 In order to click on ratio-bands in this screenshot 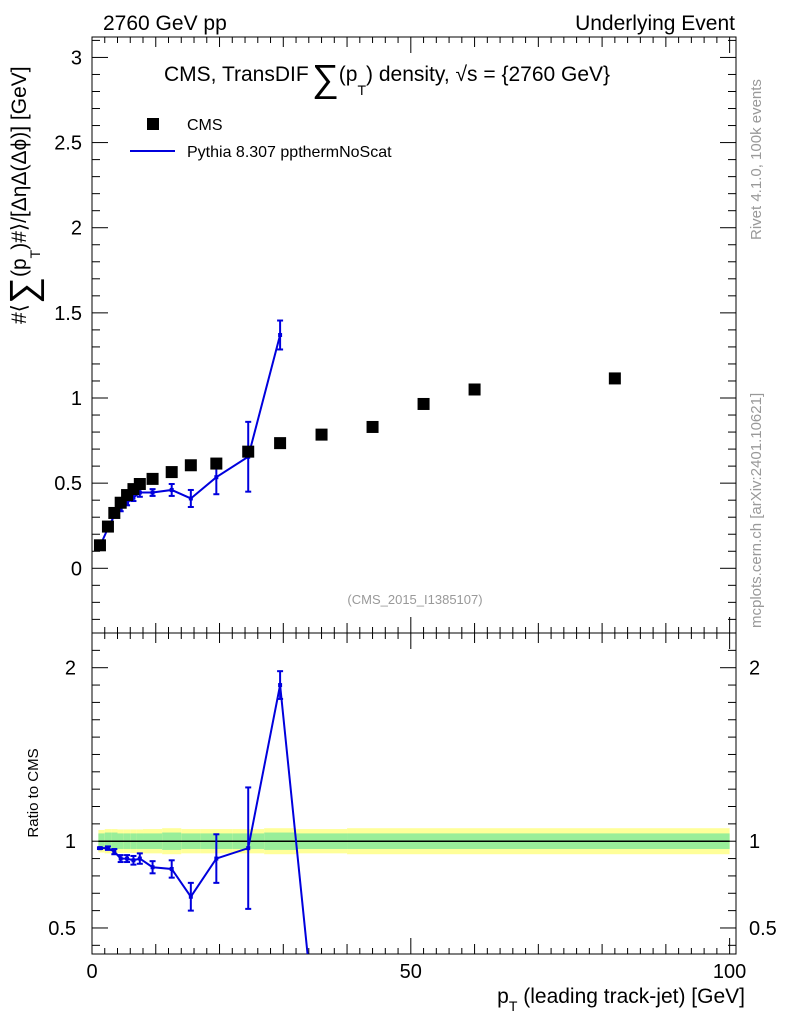, I will do `click(414, 841)`.